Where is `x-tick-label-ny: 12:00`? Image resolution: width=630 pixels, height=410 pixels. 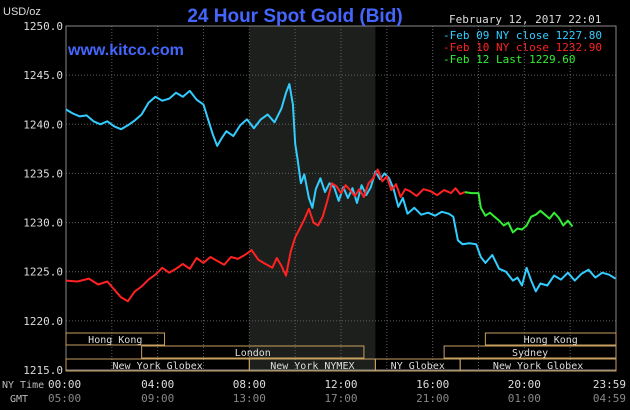
x-tick-label-ny: 12:00 is located at coordinates (340, 384).